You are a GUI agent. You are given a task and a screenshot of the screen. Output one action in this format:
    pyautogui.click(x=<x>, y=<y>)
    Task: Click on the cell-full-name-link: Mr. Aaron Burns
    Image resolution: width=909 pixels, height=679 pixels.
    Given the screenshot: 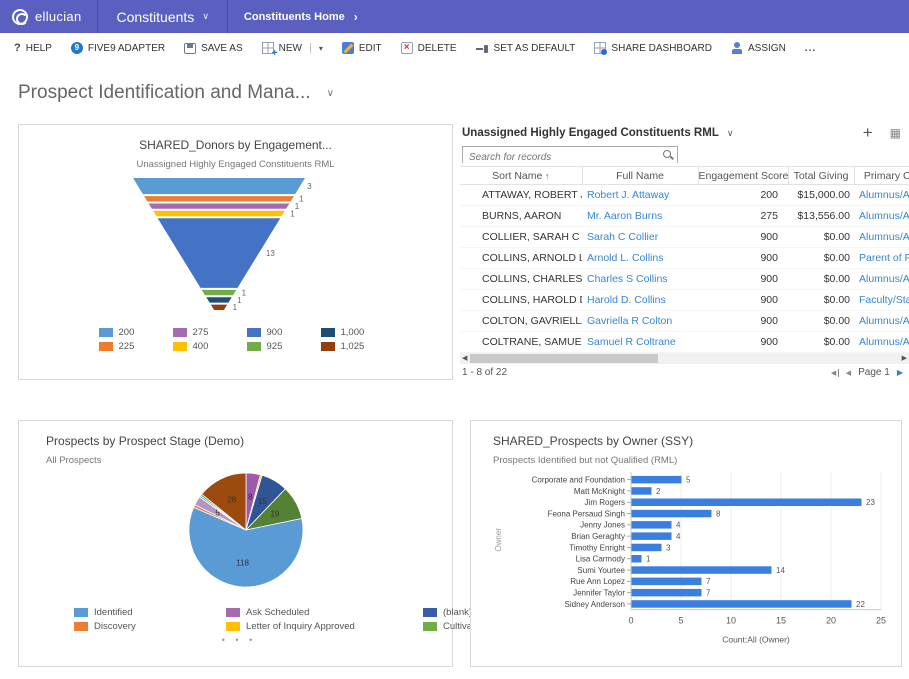 What is the action you would take?
    pyautogui.click(x=625, y=216)
    